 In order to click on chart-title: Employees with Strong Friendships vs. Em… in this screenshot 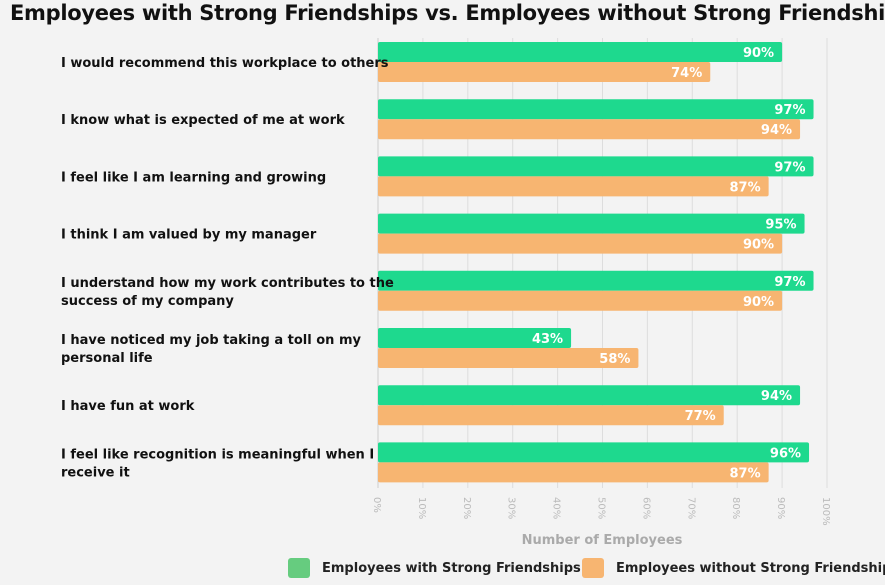, I will do `click(447, 13)`.